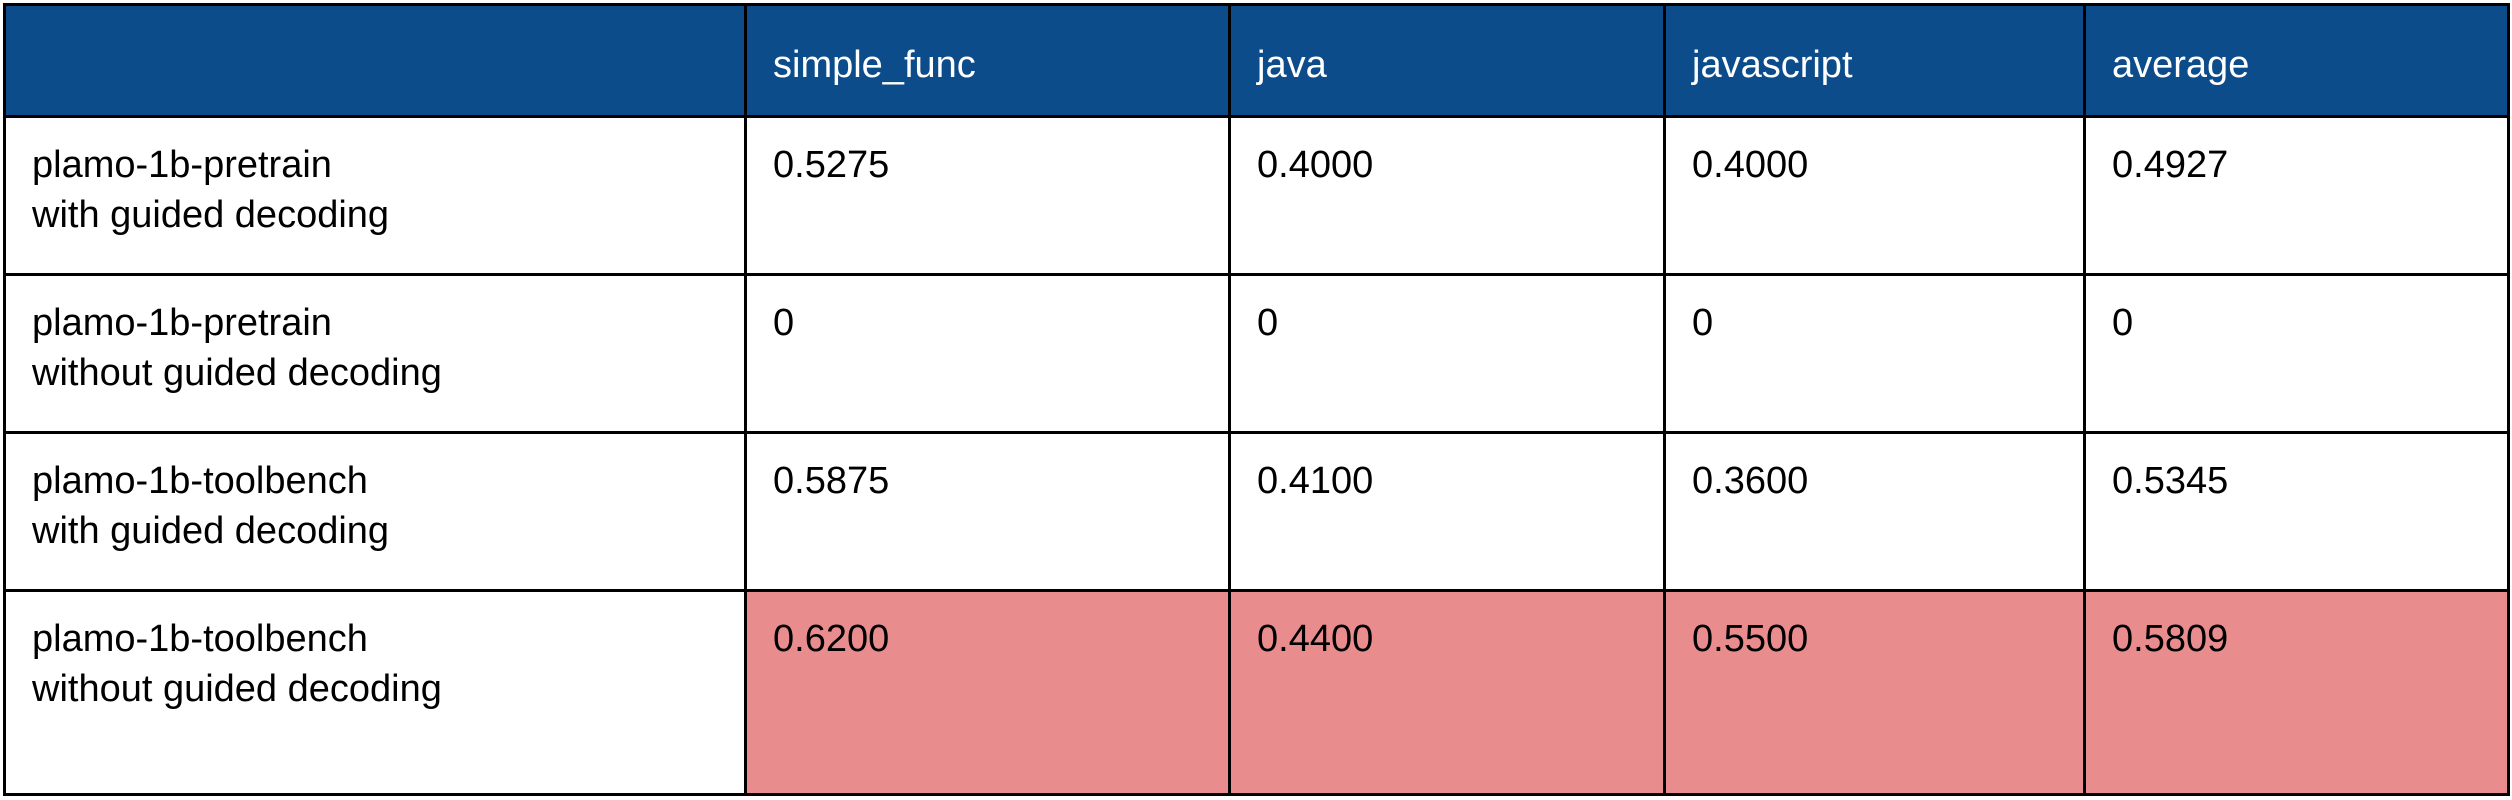  What do you see at coordinates (375, 60) in the screenshot?
I see `header-cell-model` at bounding box center [375, 60].